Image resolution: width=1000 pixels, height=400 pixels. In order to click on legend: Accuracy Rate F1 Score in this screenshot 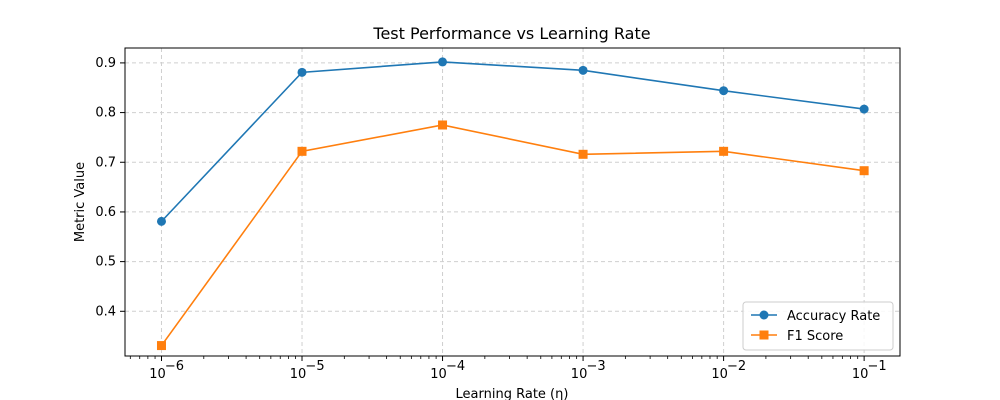, I will do `click(818, 326)`.